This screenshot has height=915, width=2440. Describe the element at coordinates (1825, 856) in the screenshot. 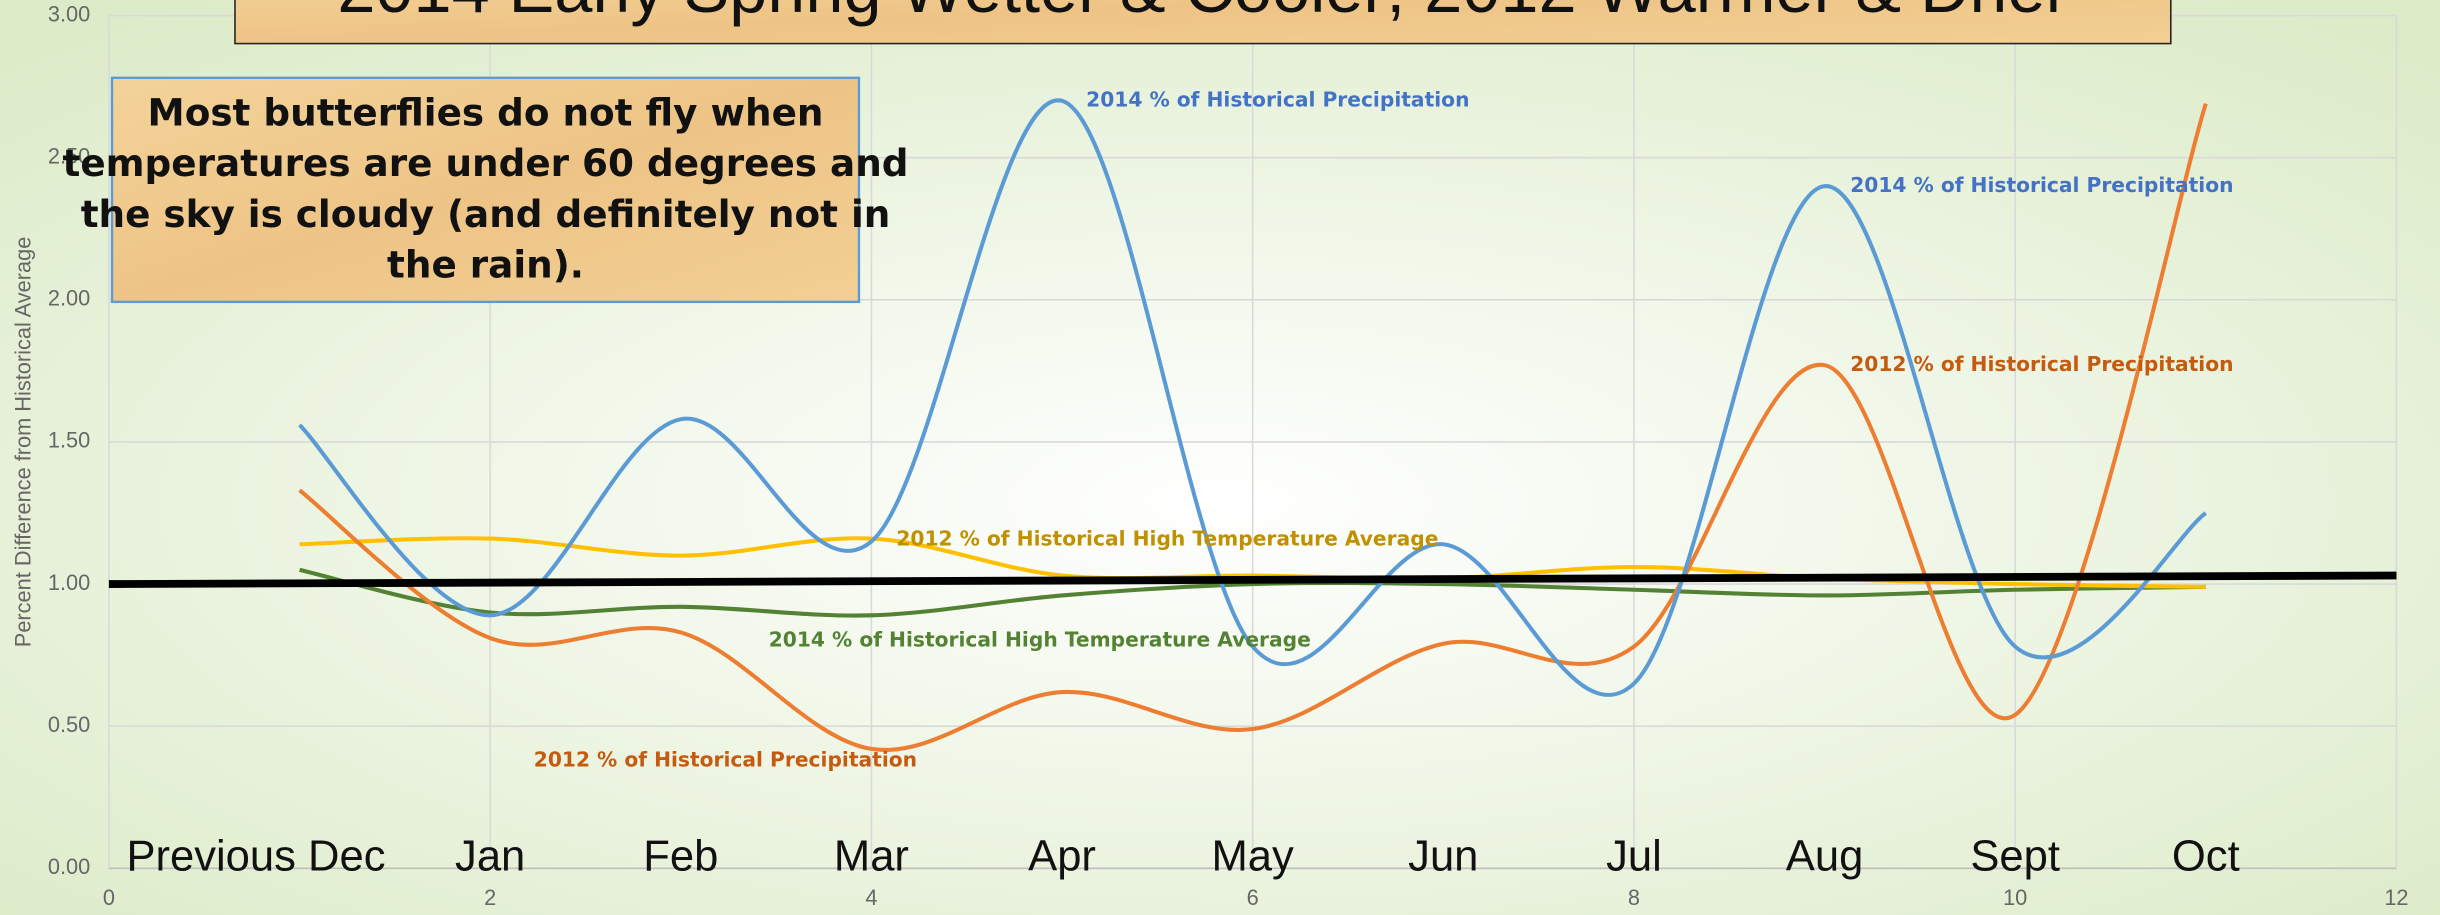

I see `category-label: Aug` at that location.